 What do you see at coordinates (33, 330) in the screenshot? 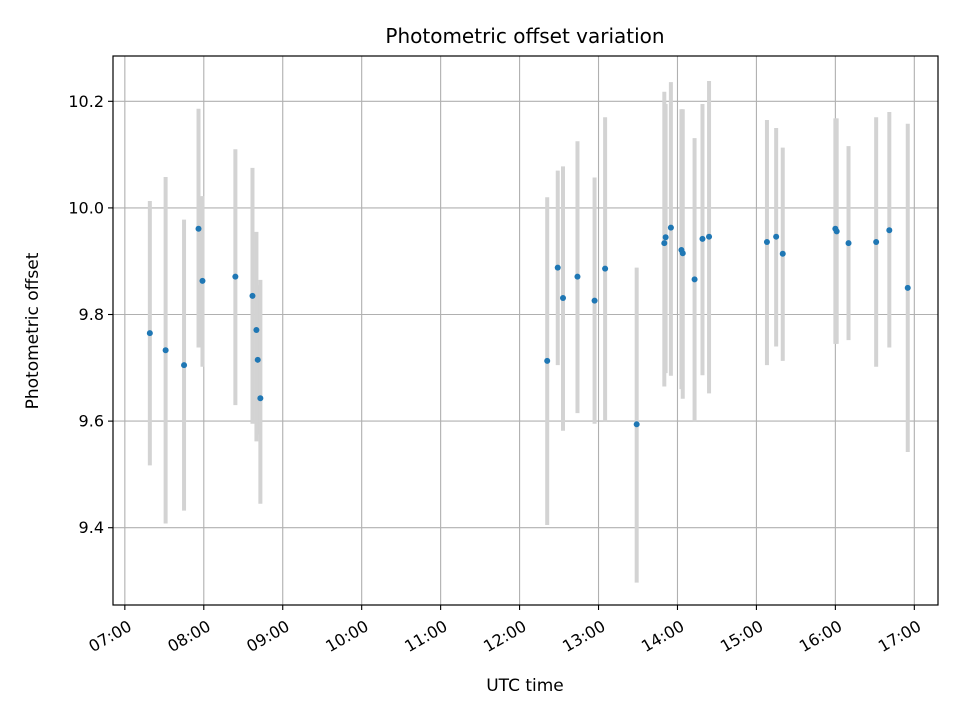
I see `y-axis-label: Photometric offset` at bounding box center [33, 330].